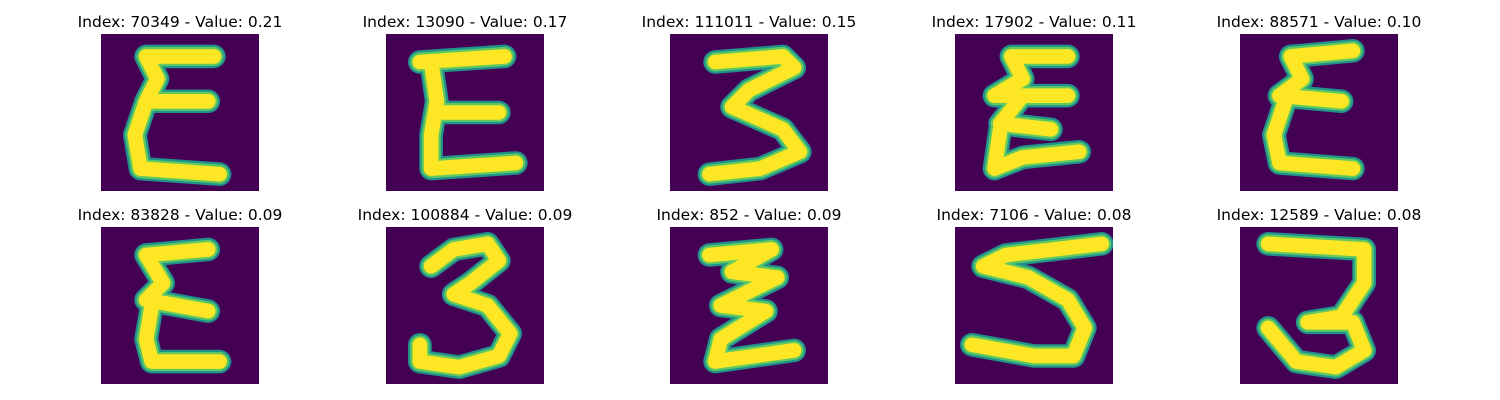  I want to click on panel-title: Index: 70349 - Value: 0.21, so click(180, 22).